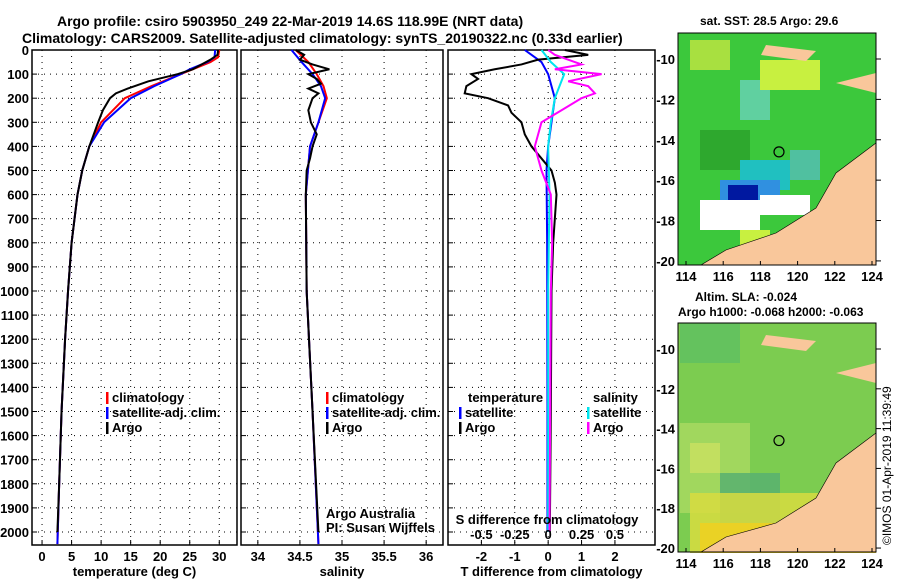 This screenshot has height=580, width=900. Describe the element at coordinates (426, 556) in the screenshot. I see `x-tick-label: 36` at that location.